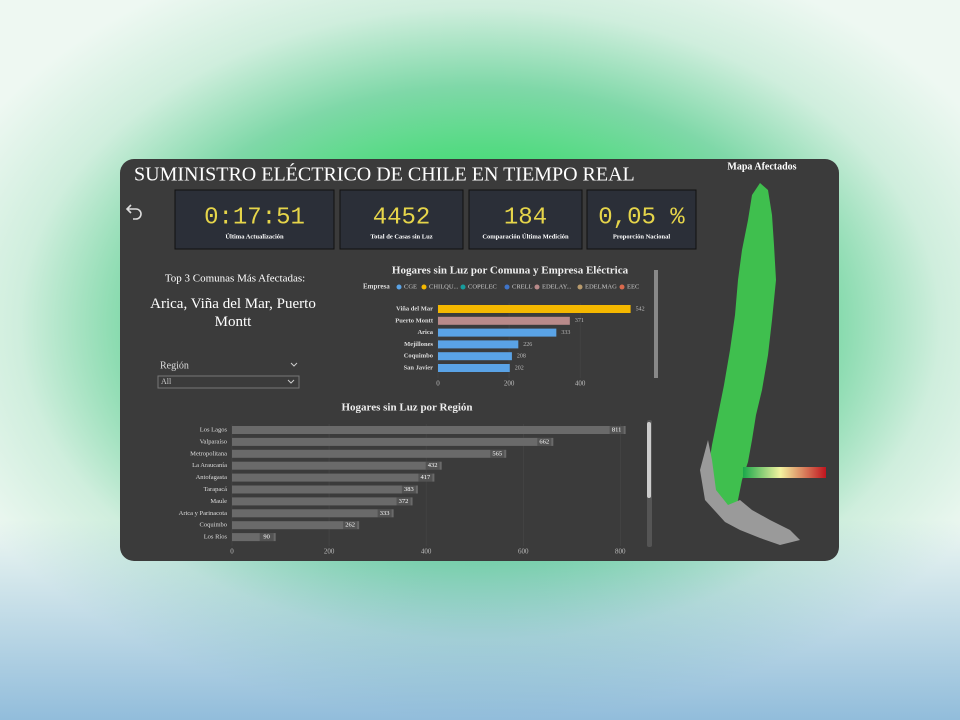  Describe the element at coordinates (401, 236) in the screenshot. I see `kpi-label: Total de Casas sin Luz` at that location.